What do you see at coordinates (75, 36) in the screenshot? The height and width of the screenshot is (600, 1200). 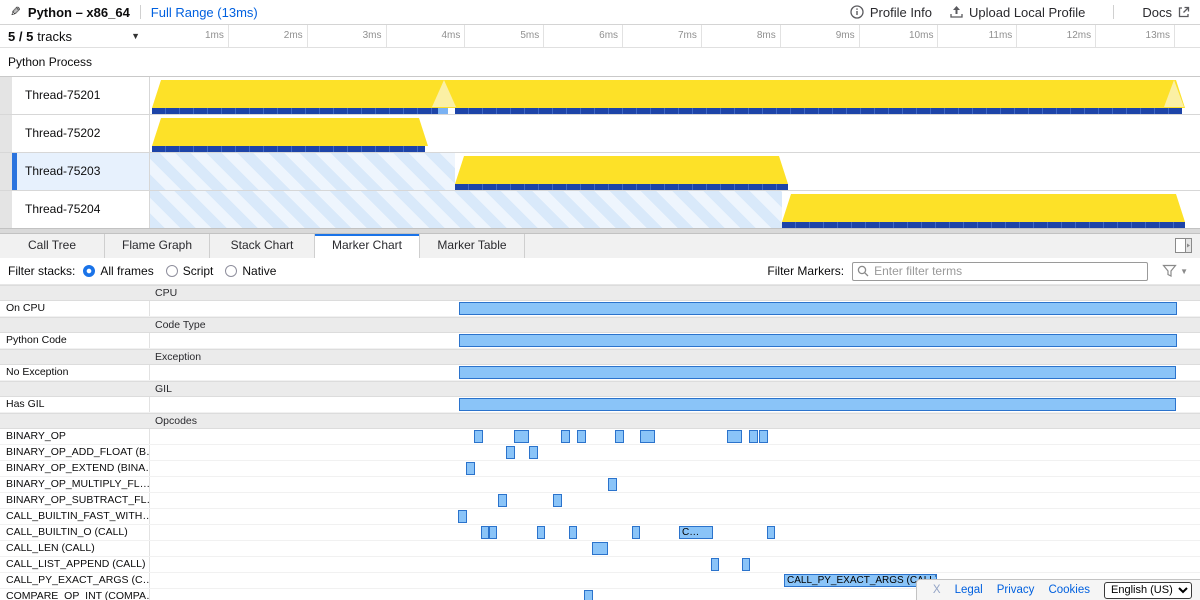 I see `tracks-dropdown: 5 / 5 tracks ▼` at bounding box center [75, 36].